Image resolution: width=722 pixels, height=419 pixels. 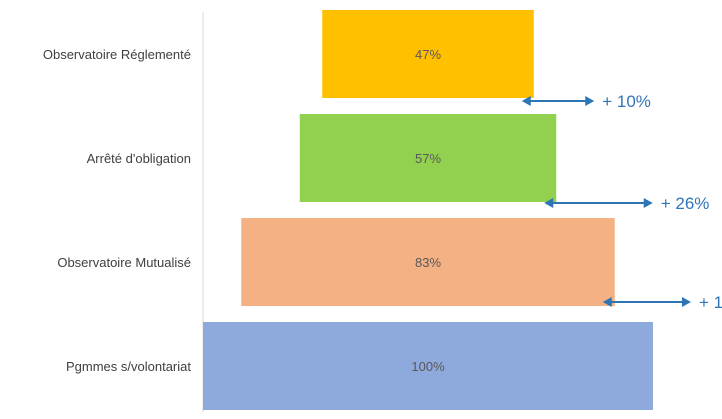 I want to click on bar-value-label: 57%, so click(x=428, y=158).